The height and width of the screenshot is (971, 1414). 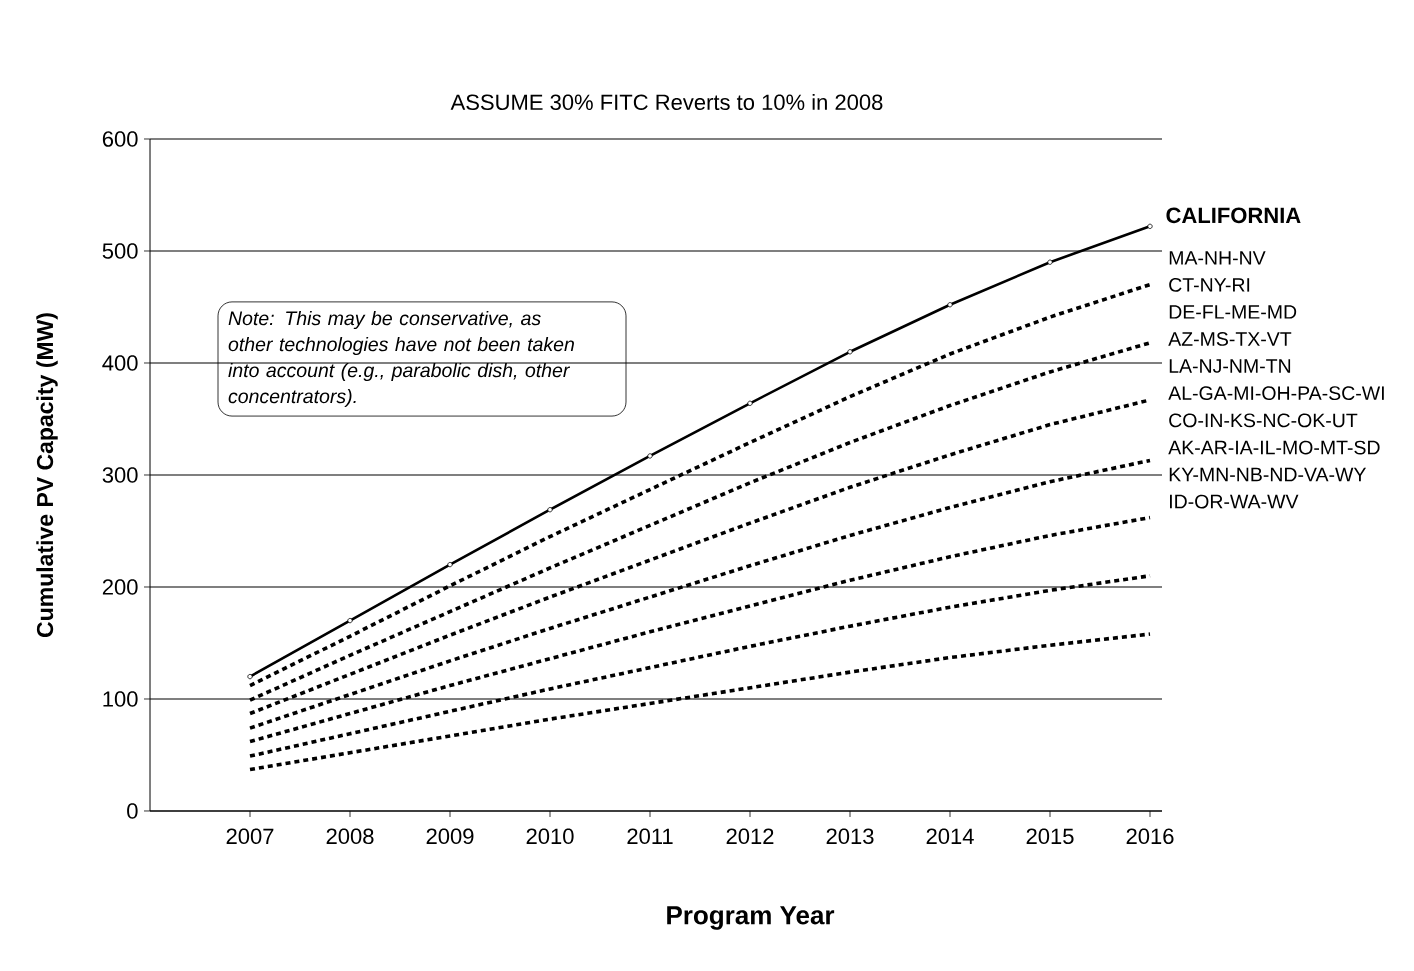 I want to click on x-axis-title: Program Year, so click(x=751, y=918).